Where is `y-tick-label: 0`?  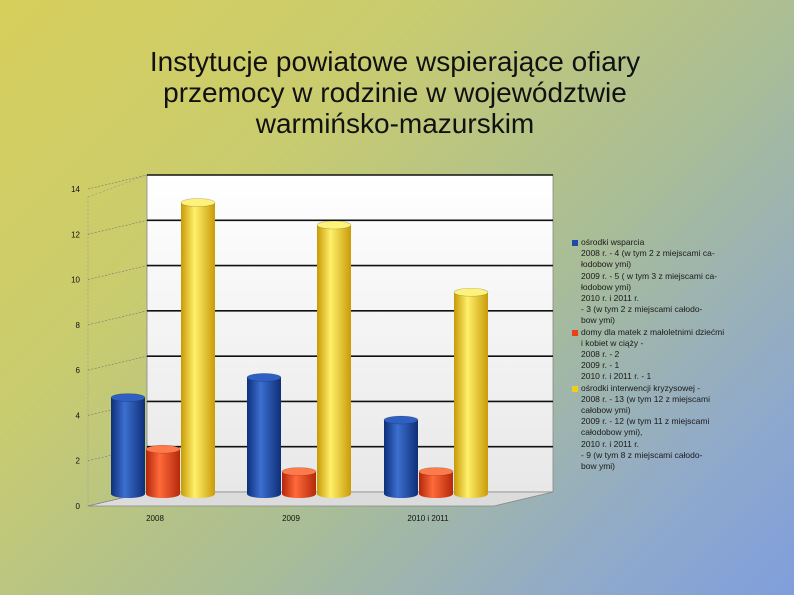 y-tick-label: 0 is located at coordinates (78, 506).